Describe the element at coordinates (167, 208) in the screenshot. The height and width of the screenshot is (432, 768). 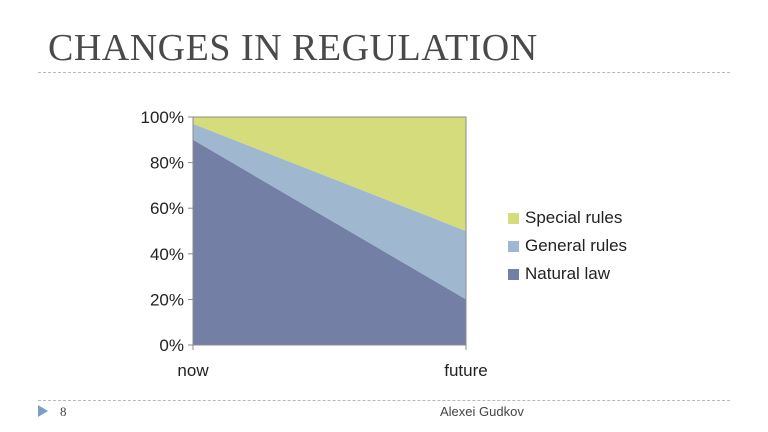
I see `y-tick-label: 60%` at that location.